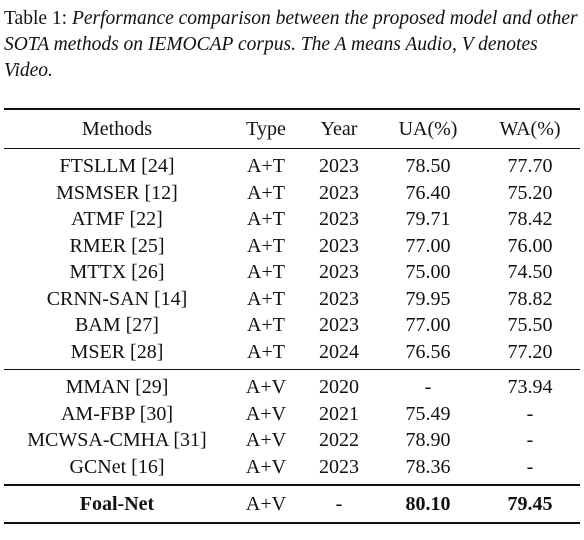  Describe the element at coordinates (292, 246) in the screenshot. I see `table-row: RMER [25] A+T 2023 77.00 76.00` at that location.